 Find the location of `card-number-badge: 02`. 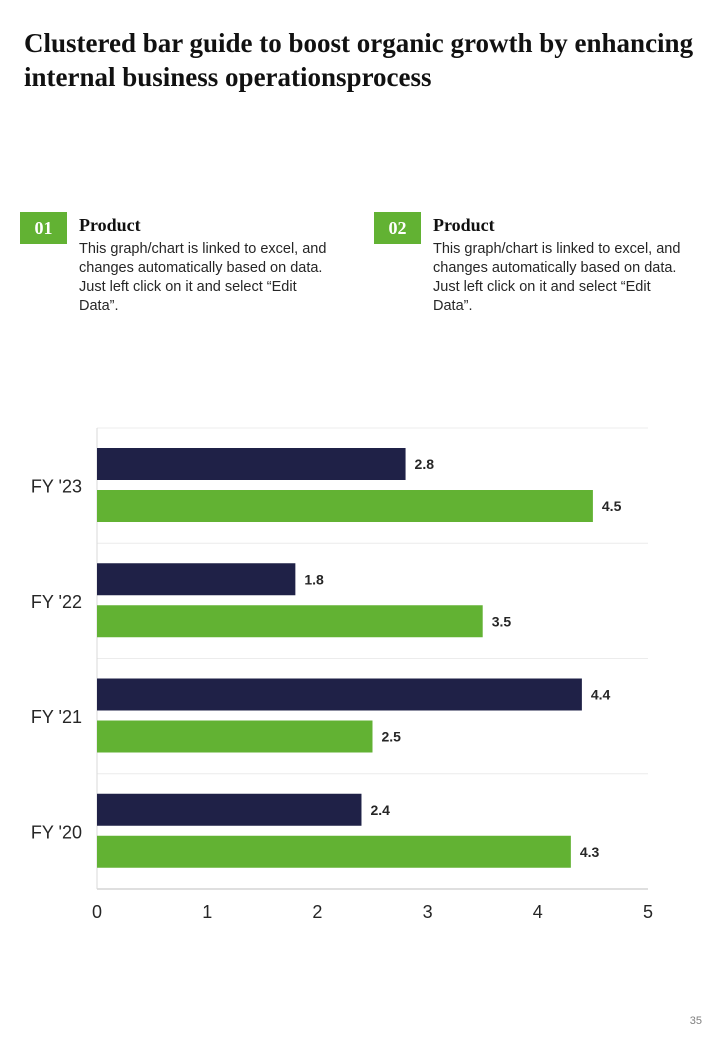

card-number-badge: 02 is located at coordinates (397, 228).